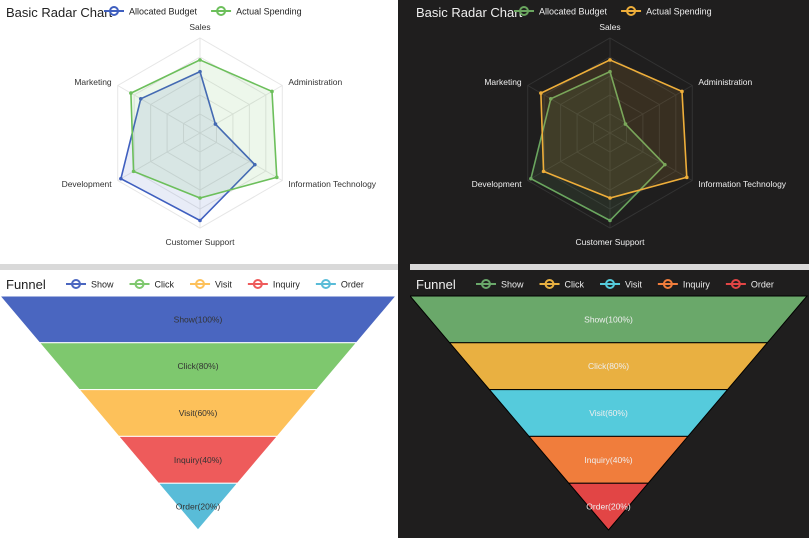  What do you see at coordinates (26, 284) in the screenshot?
I see `chart-title: Funnel` at bounding box center [26, 284].